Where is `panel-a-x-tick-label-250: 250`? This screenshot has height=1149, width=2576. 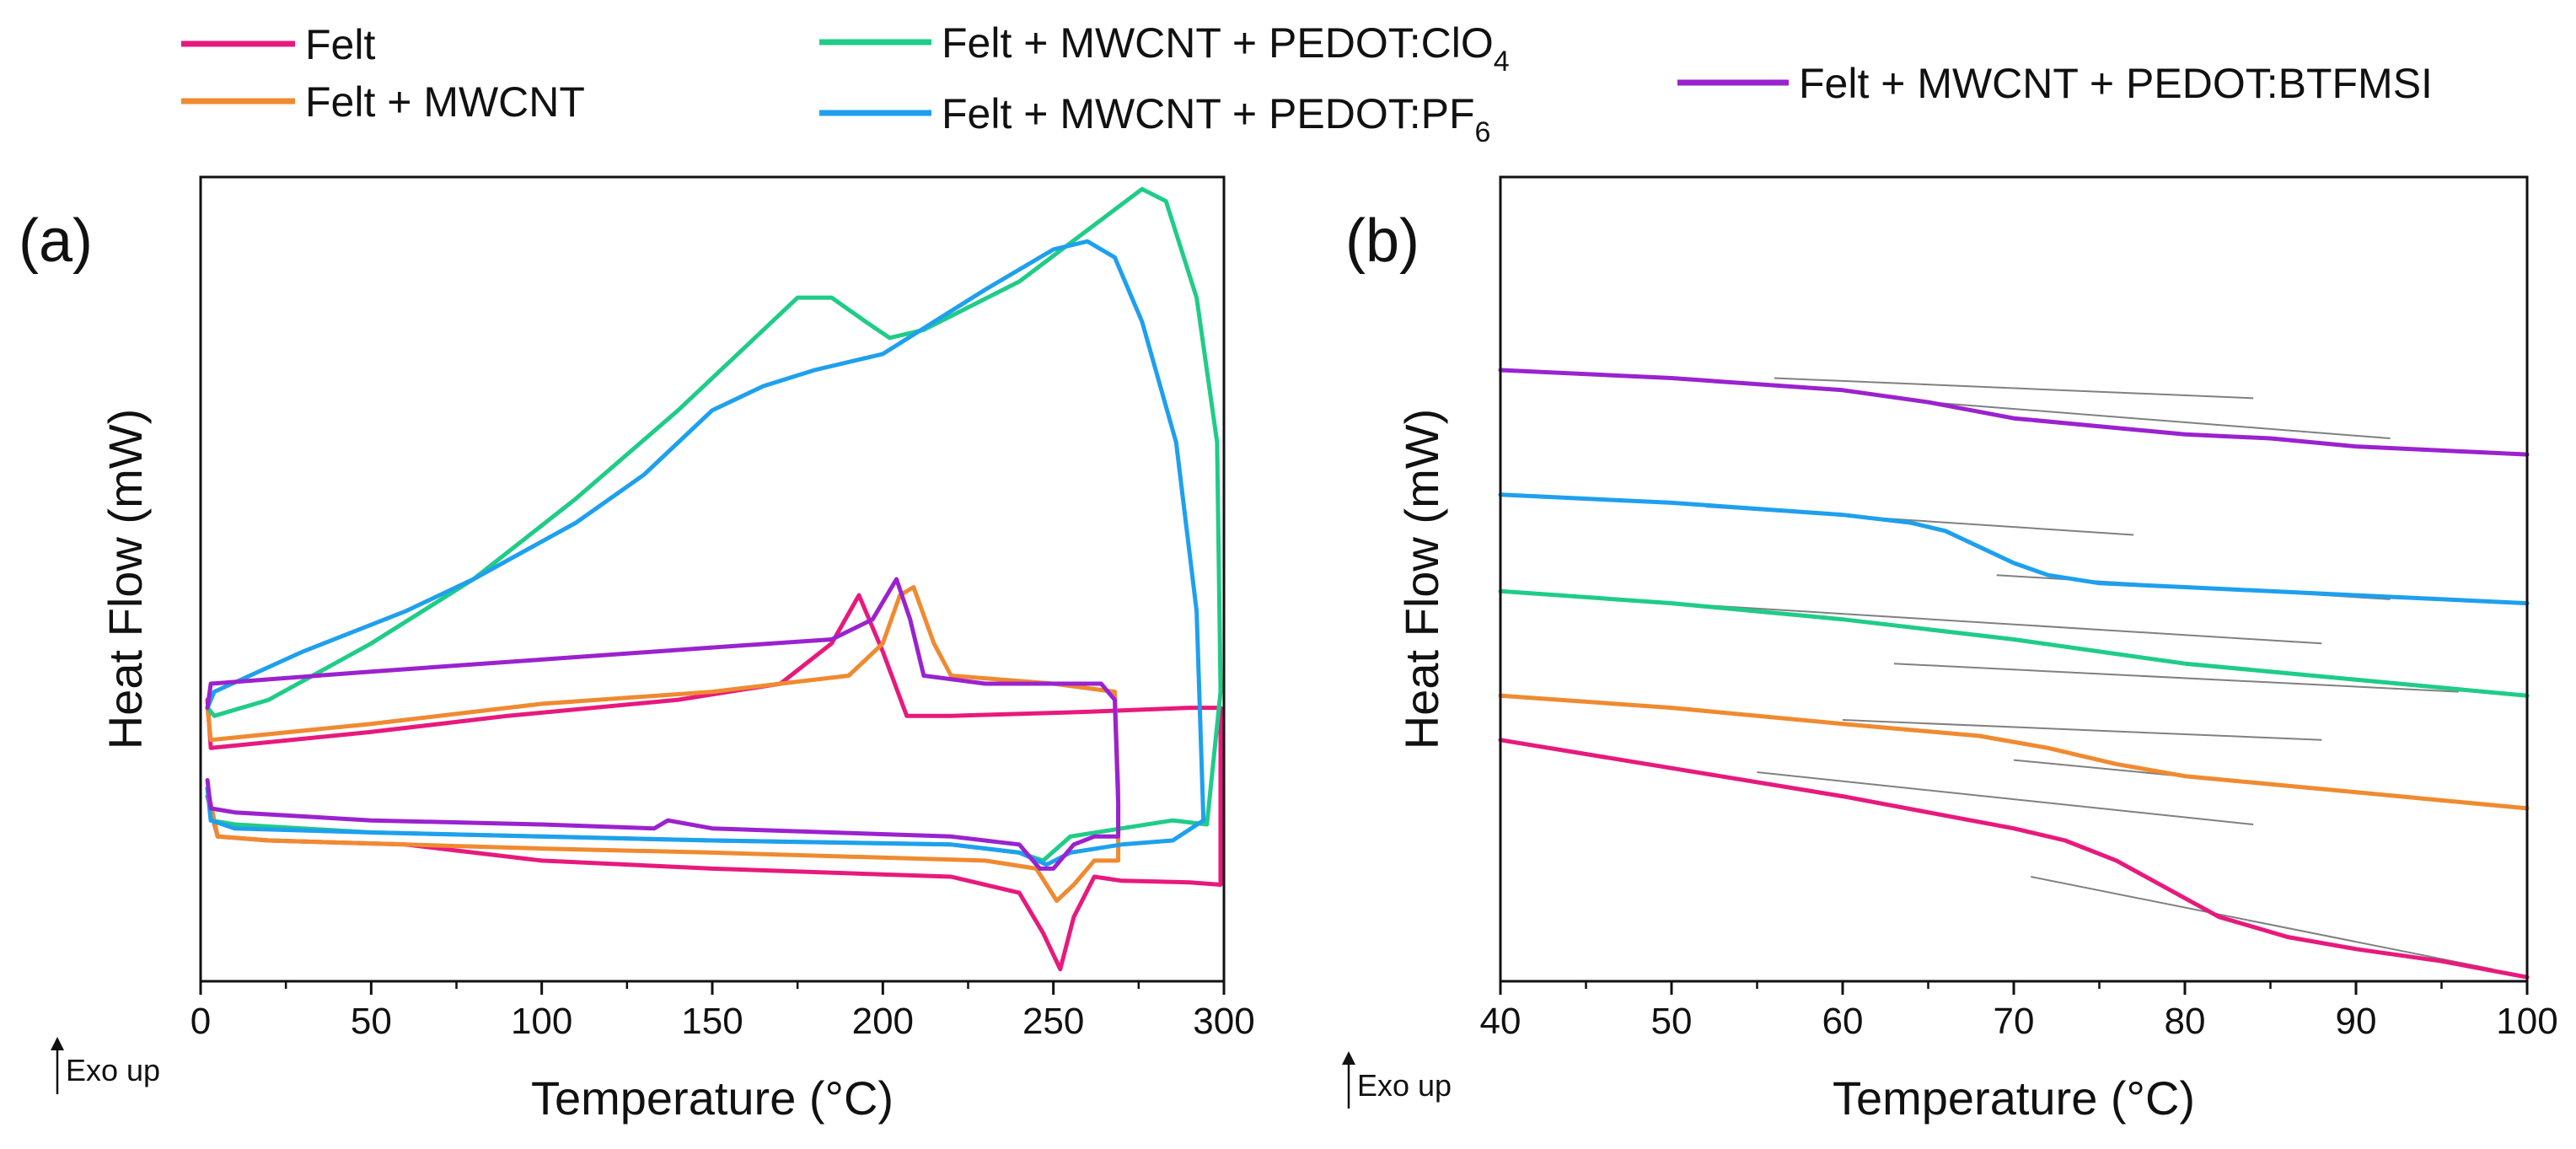 panel-a-x-tick-label-250: 250 is located at coordinates (1053, 1021).